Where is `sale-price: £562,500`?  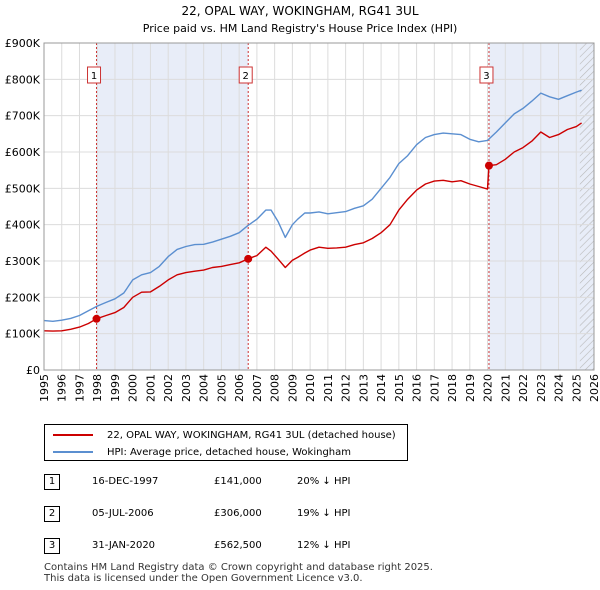
sale-price: £562,500 is located at coordinates (238, 545).